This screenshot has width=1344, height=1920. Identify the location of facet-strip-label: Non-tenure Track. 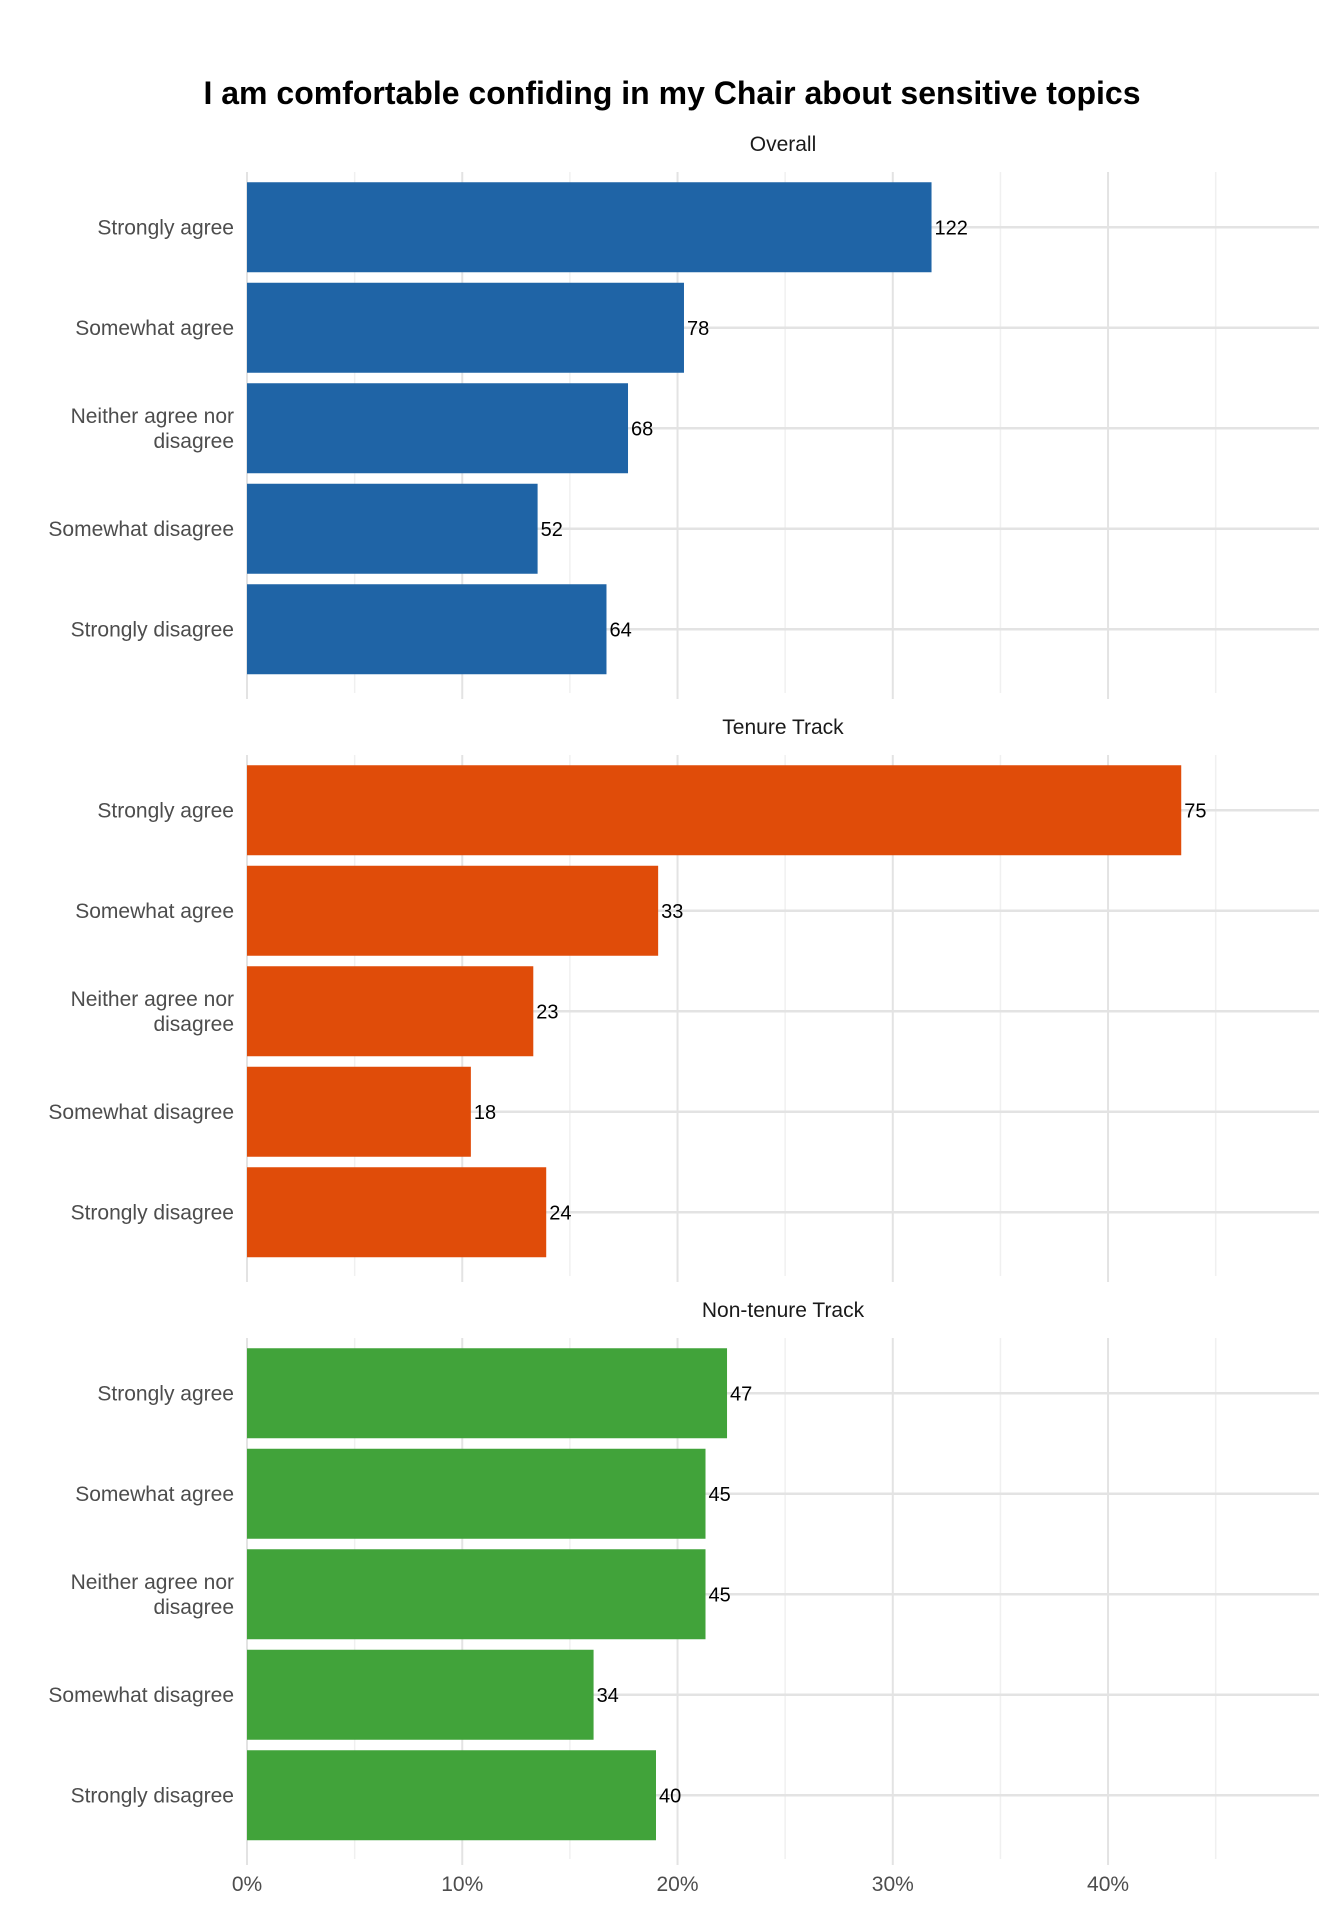
(783, 1310).